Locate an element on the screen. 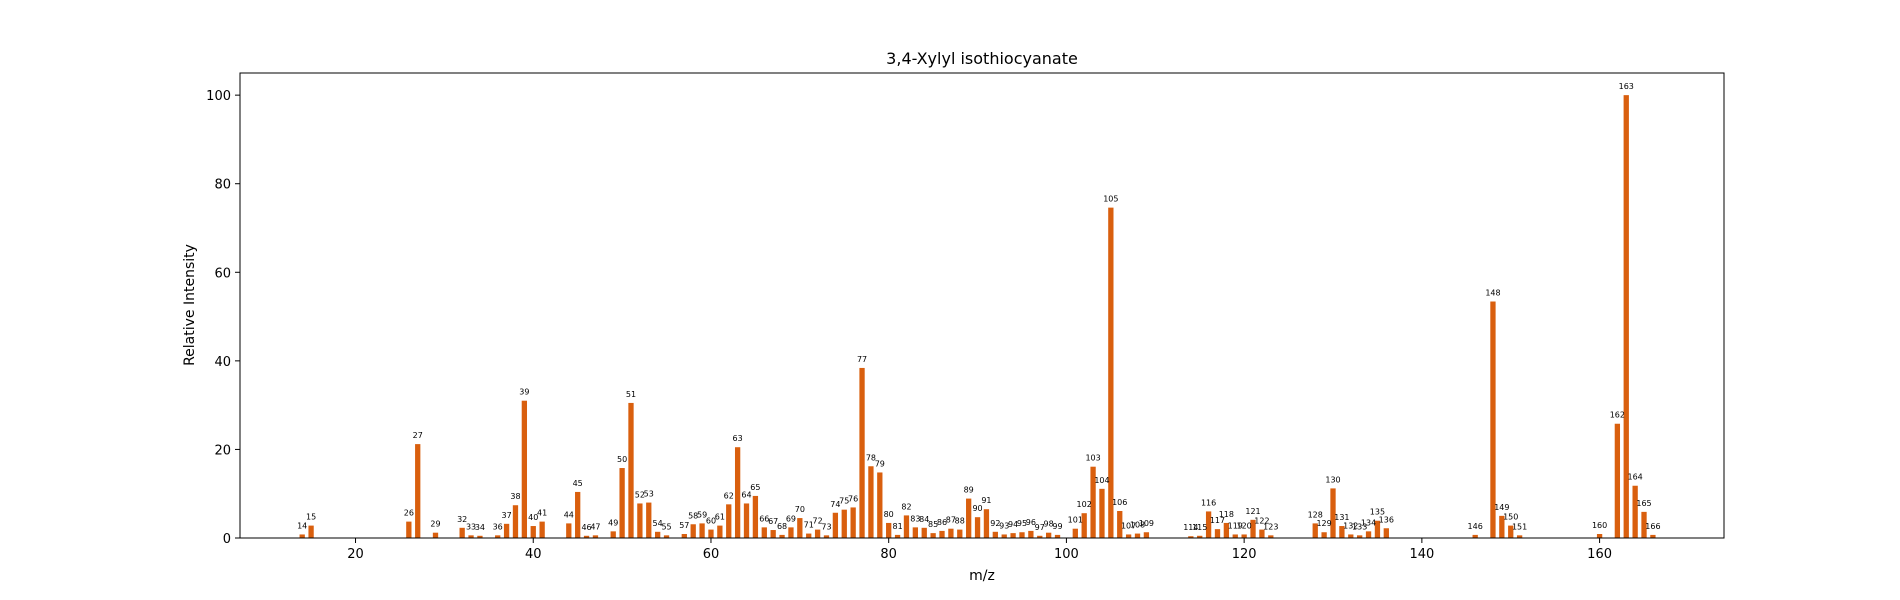 Image resolution: width=1900 pixels, height=600 pixels. bar-label-mz-133: 133 is located at coordinates (1359, 526).